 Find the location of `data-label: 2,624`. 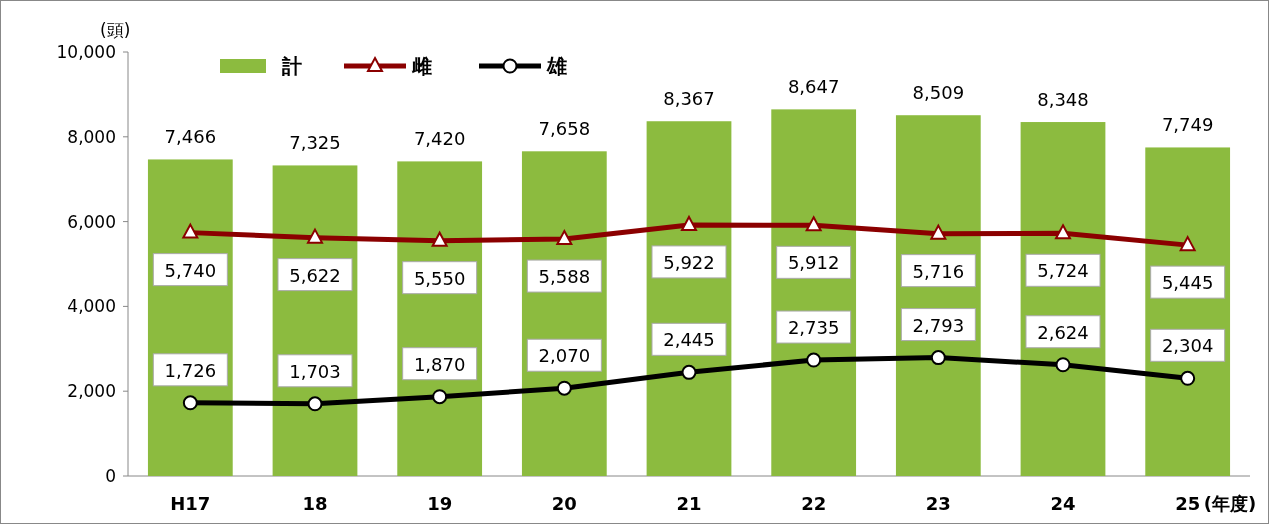

data-label: 2,624 is located at coordinates (1063, 332).